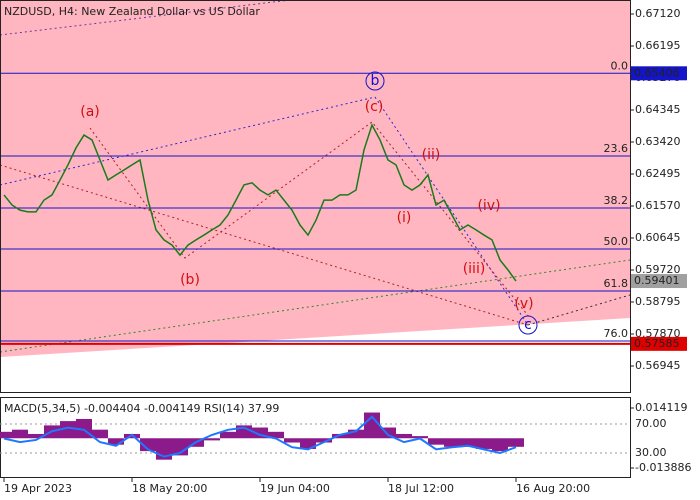  I want to click on y-tick-label: 0.60645, so click(658, 237).